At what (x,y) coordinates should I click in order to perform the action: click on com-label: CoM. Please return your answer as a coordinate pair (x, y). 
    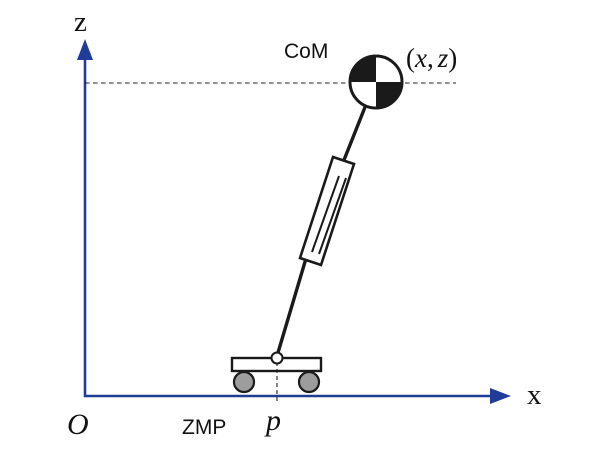
    Looking at the image, I should click on (306, 51).